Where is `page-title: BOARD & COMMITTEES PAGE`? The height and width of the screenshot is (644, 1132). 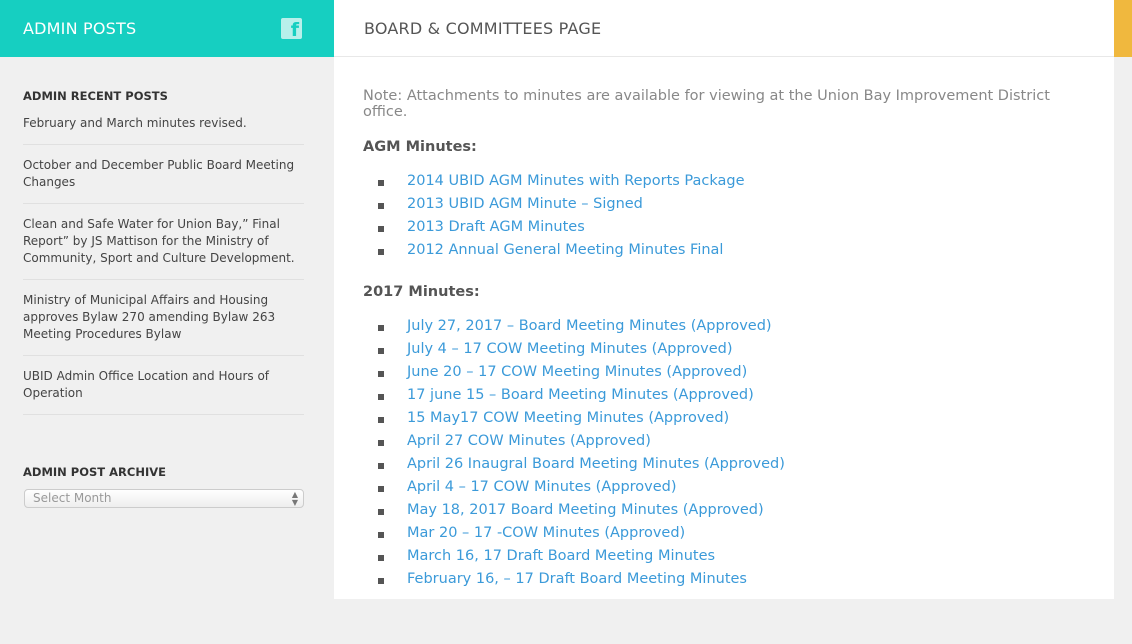
page-title: BOARD & COMMITTEES PAGE is located at coordinates (483, 28).